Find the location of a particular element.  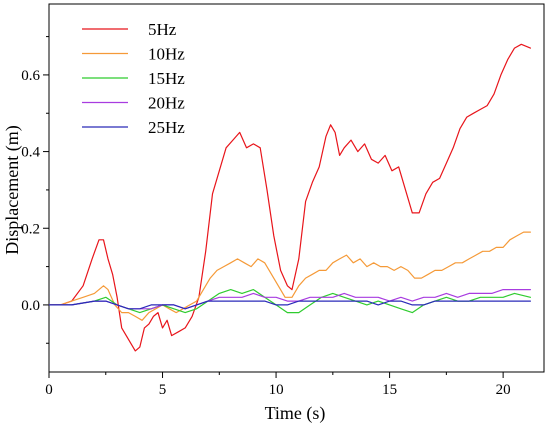

legend-item-15hz: 15Hz is located at coordinates (133, 78).